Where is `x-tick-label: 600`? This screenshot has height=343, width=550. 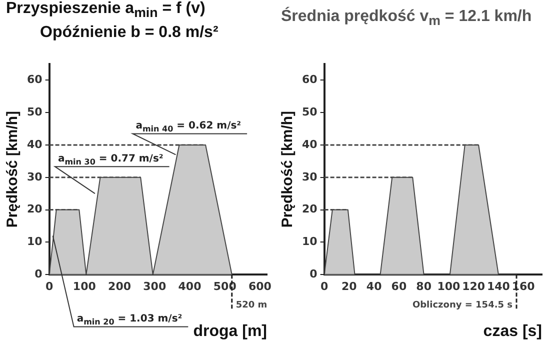 x-tick-label: 600 is located at coordinates (260, 287).